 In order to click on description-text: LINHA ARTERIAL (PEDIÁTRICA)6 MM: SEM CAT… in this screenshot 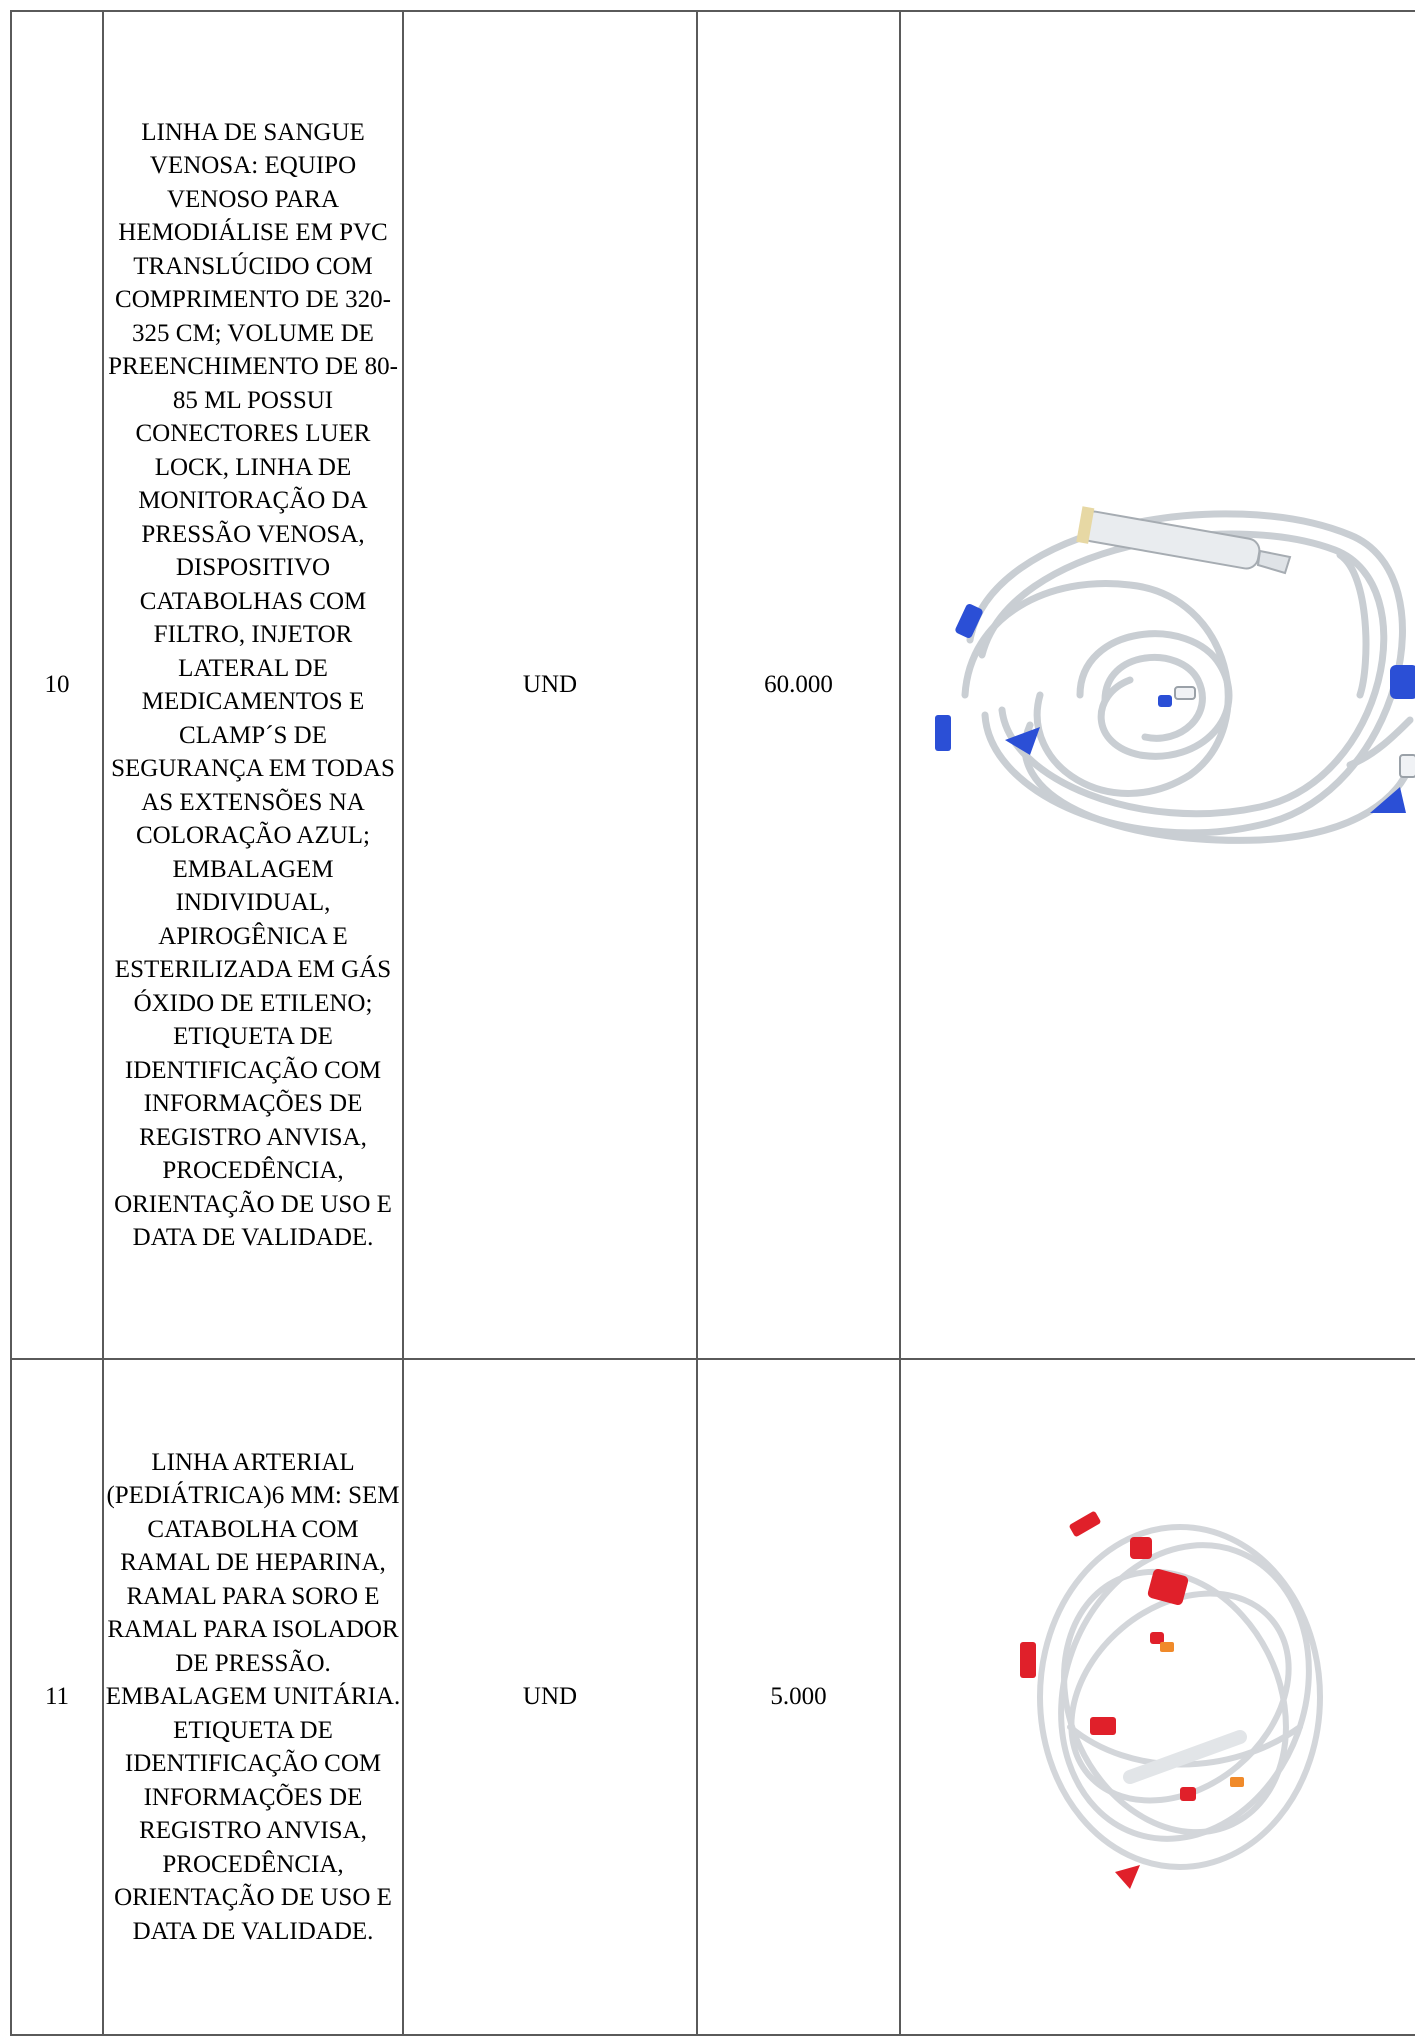, I will do `click(253, 1696)`.